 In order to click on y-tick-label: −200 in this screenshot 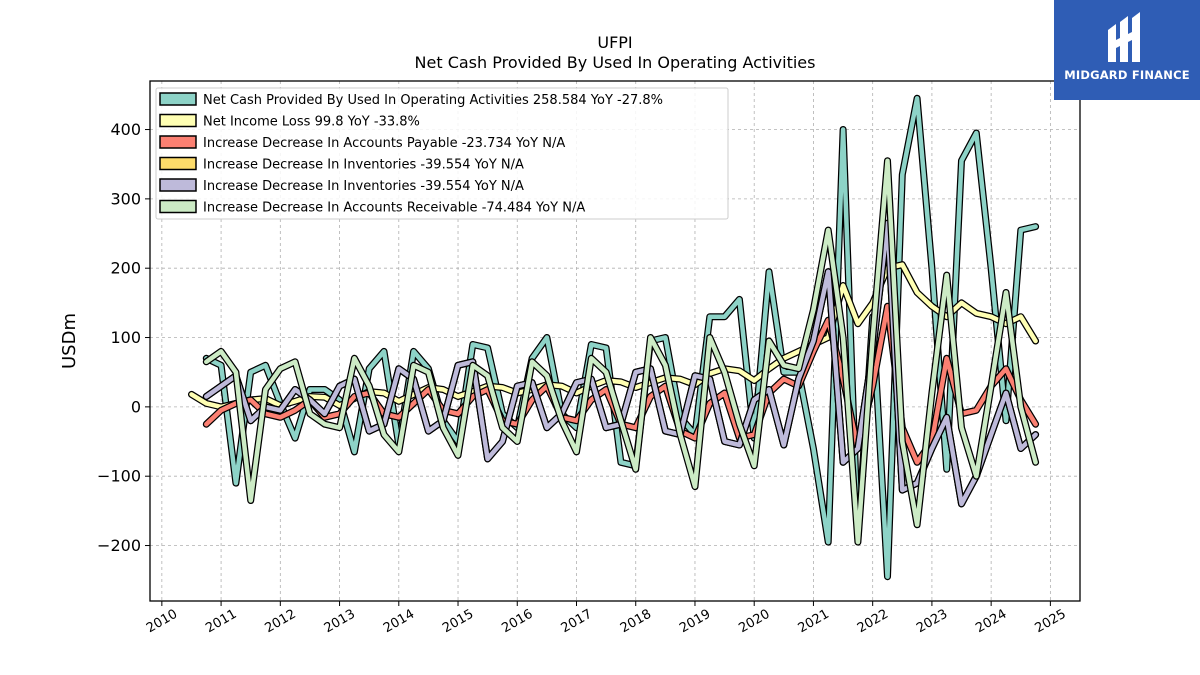, I will do `click(119, 545)`.